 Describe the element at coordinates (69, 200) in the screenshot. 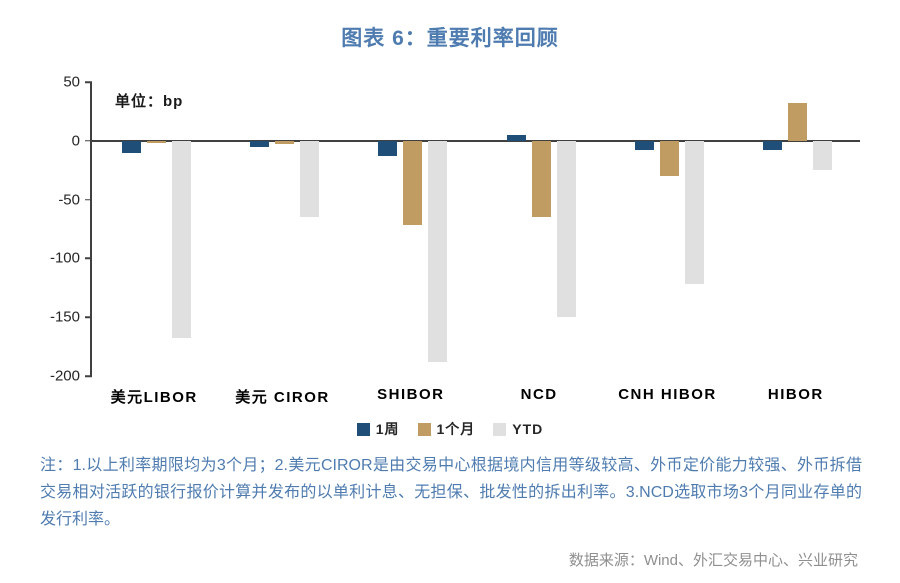

I see `y-tick-label: -50` at that location.